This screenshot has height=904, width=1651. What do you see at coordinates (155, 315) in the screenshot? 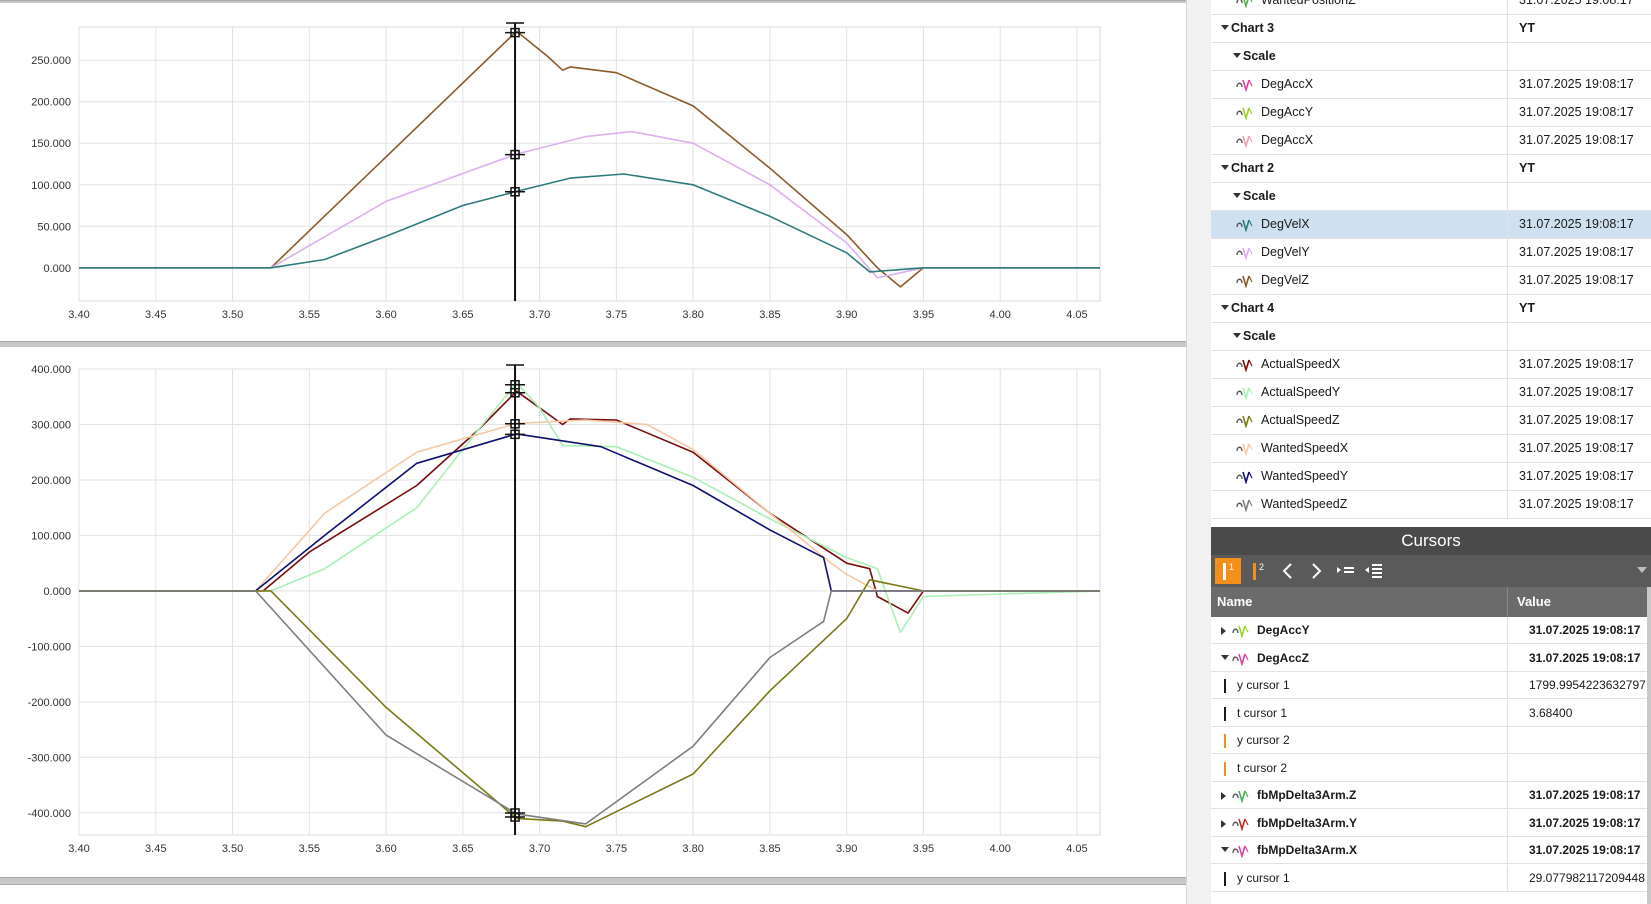
I see `top-x-tick-label: 3.45` at bounding box center [155, 315].